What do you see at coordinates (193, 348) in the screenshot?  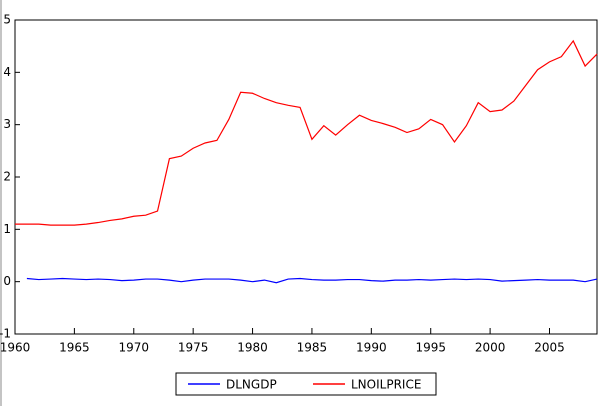 I see `x-tick-label: 1975` at bounding box center [193, 348].